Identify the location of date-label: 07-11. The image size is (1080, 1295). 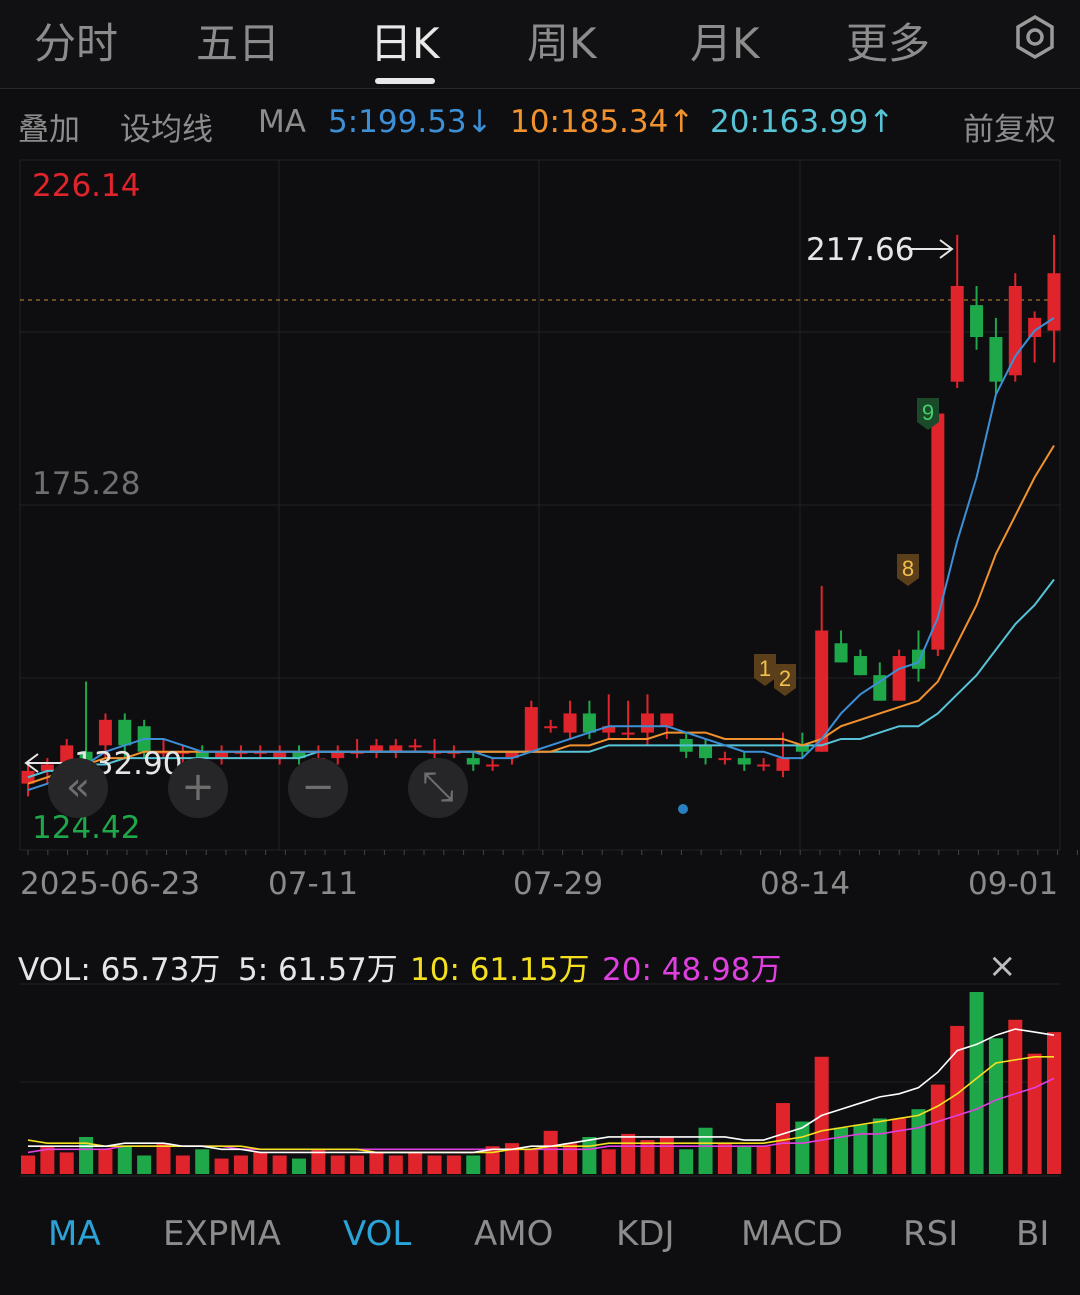
(313, 884).